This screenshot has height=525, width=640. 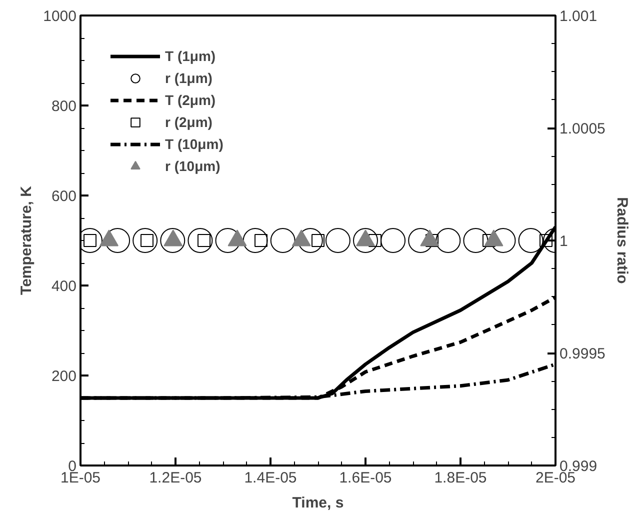 I want to click on y2-tick-label: 0.9995, so click(x=583, y=354).